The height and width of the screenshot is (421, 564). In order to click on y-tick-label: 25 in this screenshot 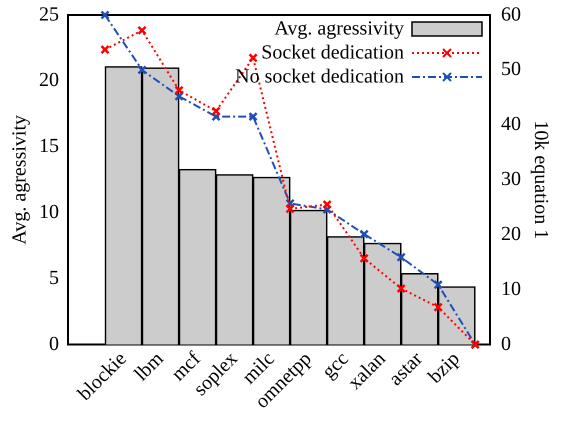, I will do `click(49, 14)`.